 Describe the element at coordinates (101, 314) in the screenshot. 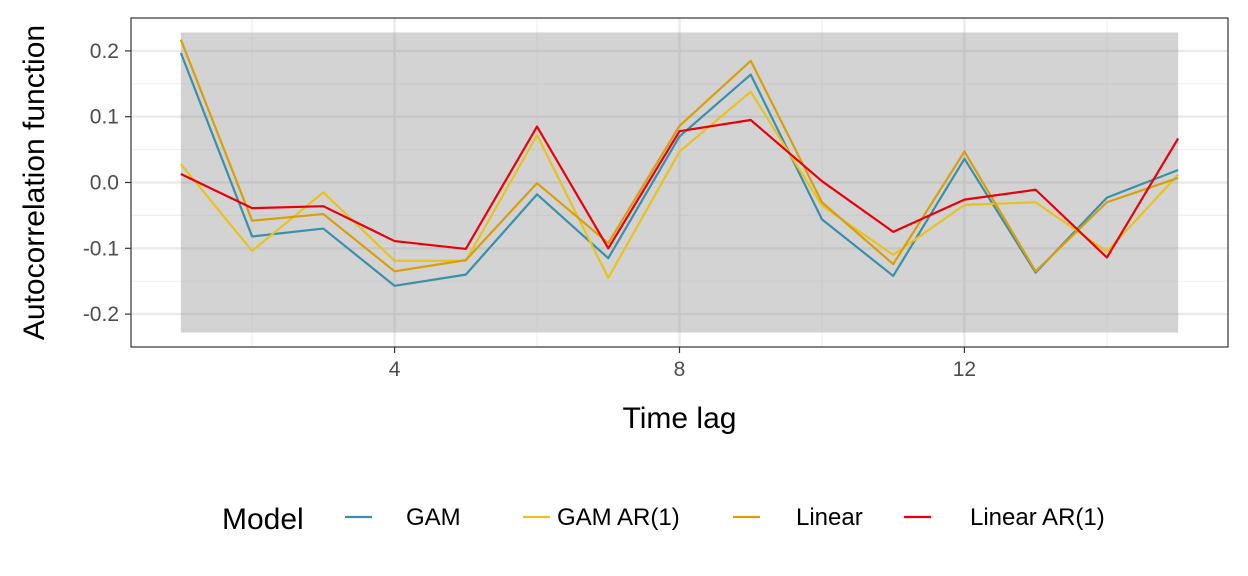

I see `y-tick-label: -0.2` at that location.